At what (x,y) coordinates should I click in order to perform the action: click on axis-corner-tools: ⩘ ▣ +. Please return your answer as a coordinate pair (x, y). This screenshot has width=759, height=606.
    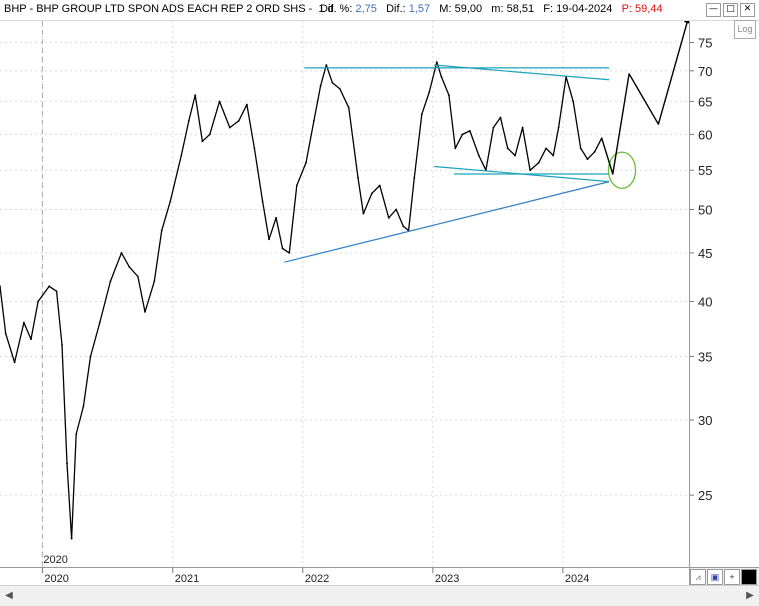
    Looking at the image, I should click on (724, 576).